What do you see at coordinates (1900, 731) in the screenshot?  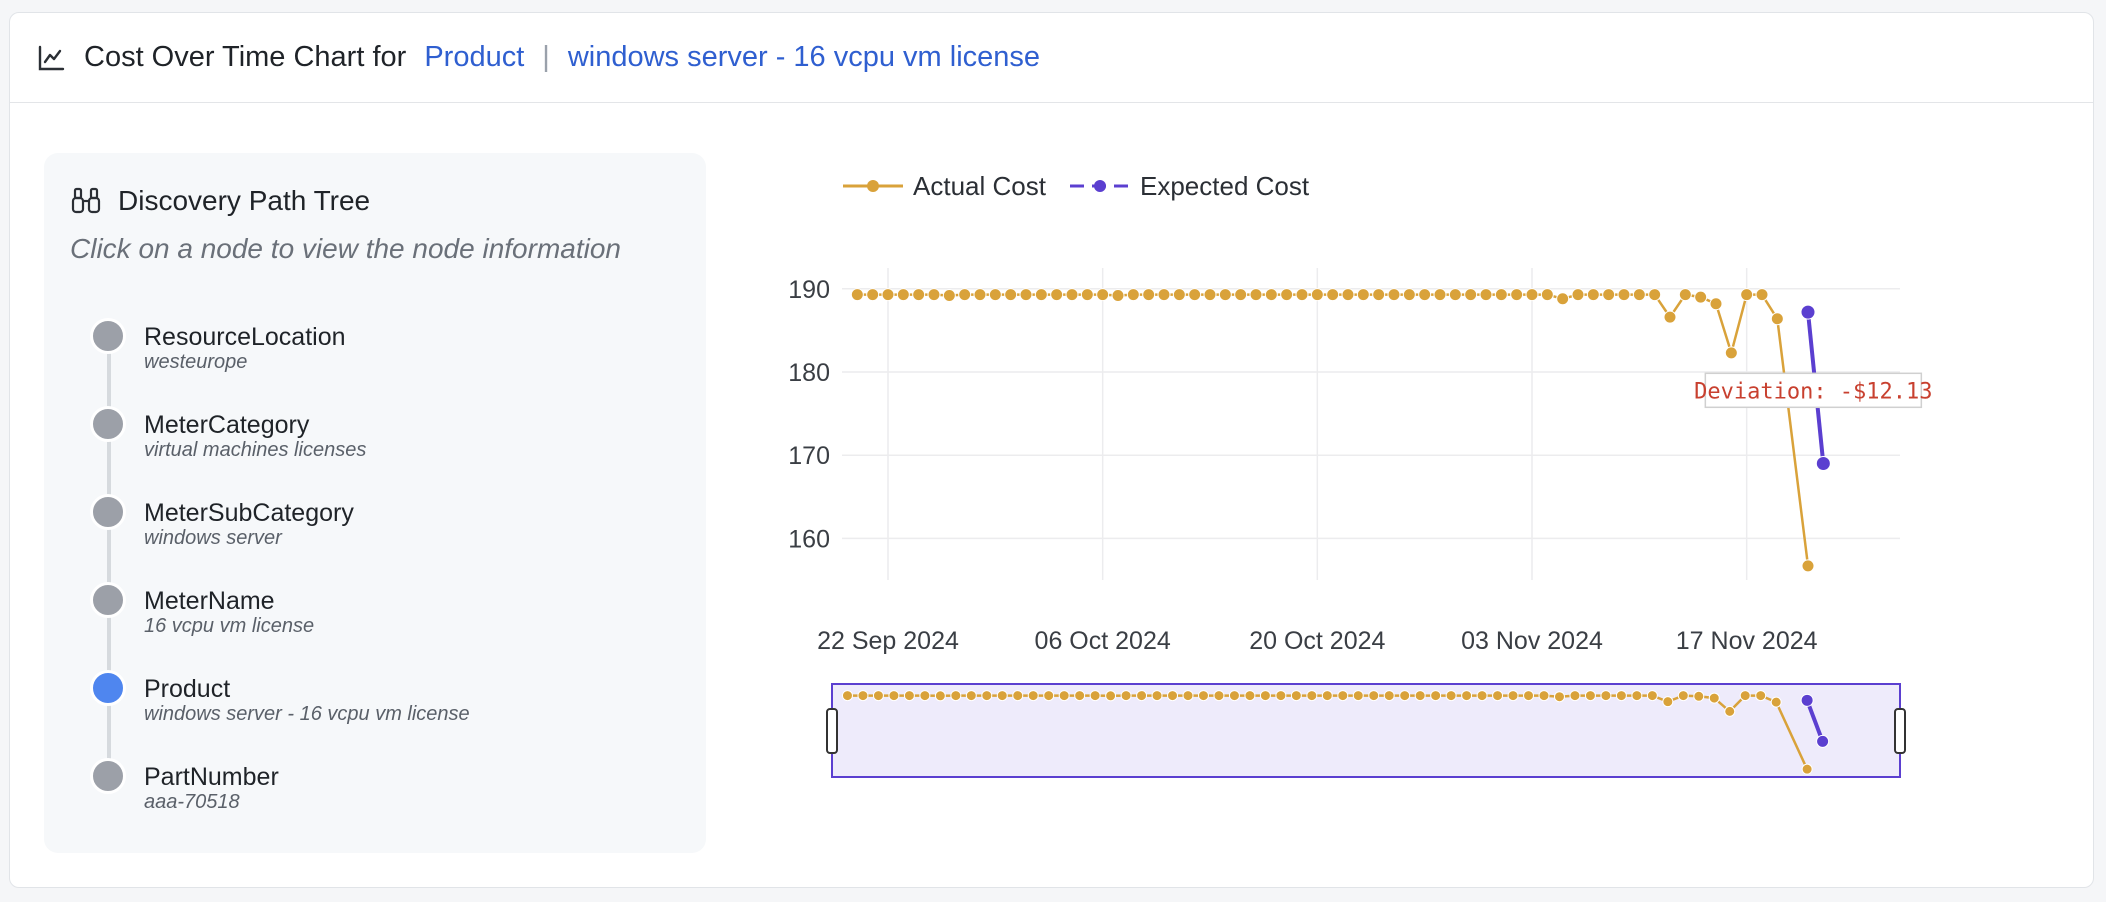 I see `range-slider-right-handle` at bounding box center [1900, 731].